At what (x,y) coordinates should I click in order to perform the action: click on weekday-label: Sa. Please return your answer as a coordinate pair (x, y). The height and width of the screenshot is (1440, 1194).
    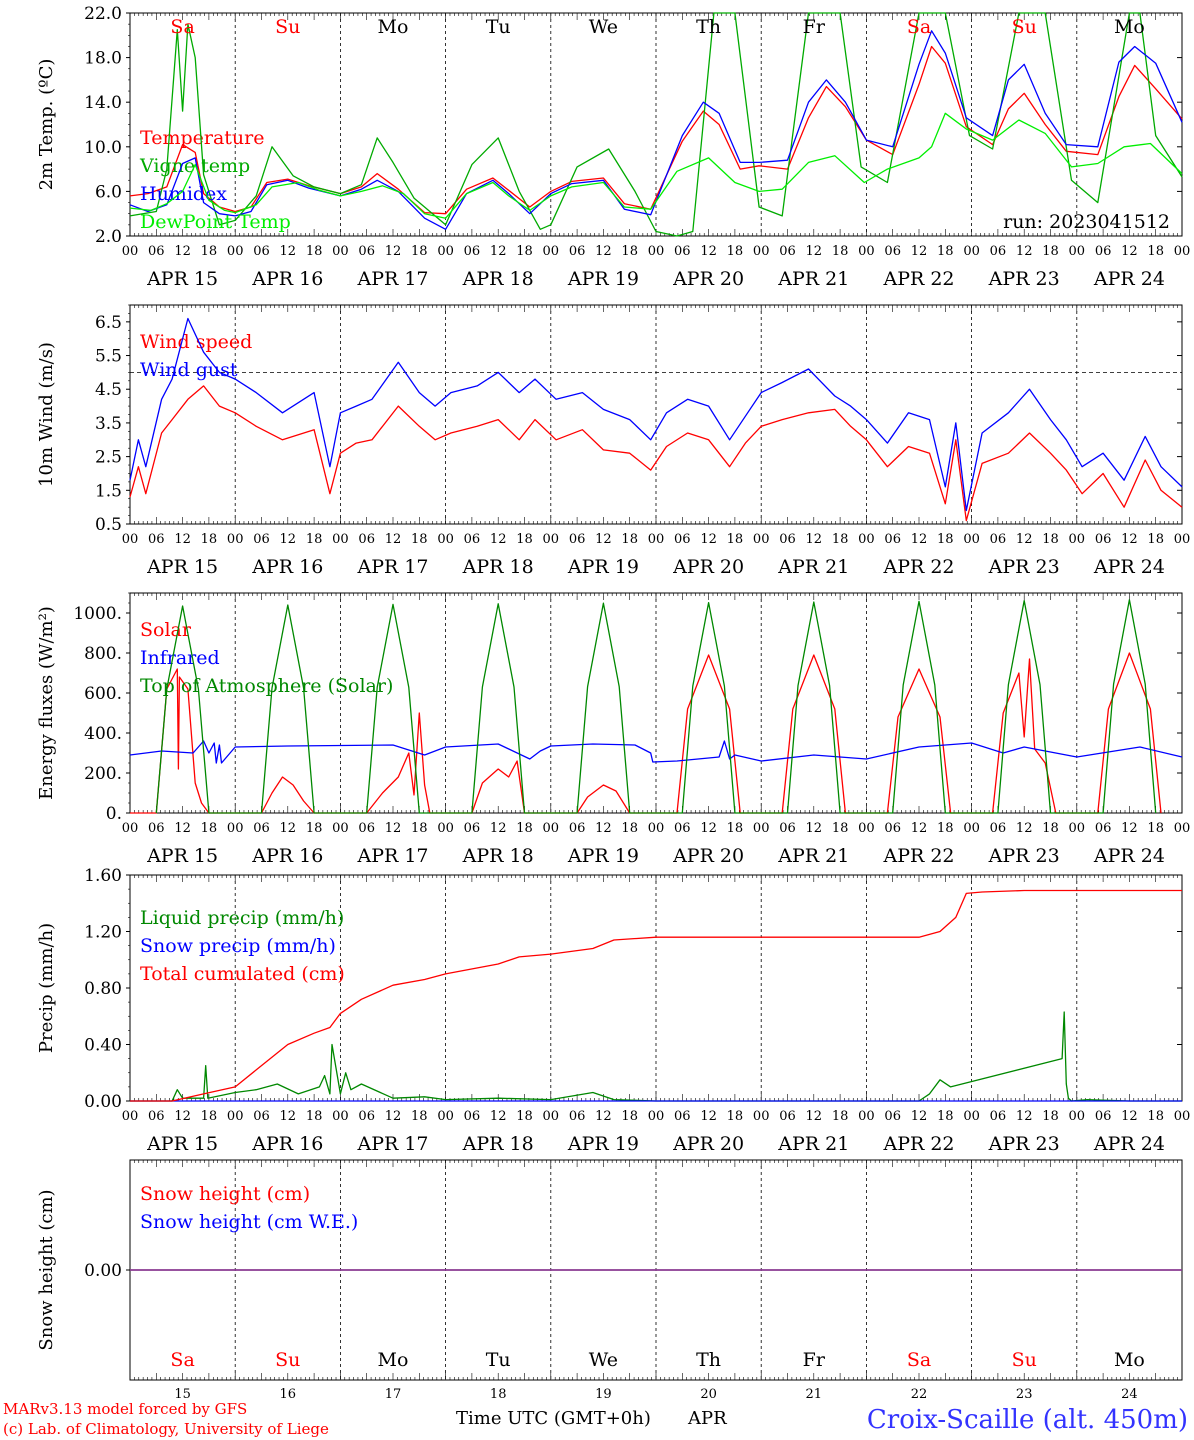
    Looking at the image, I should click on (919, 1360).